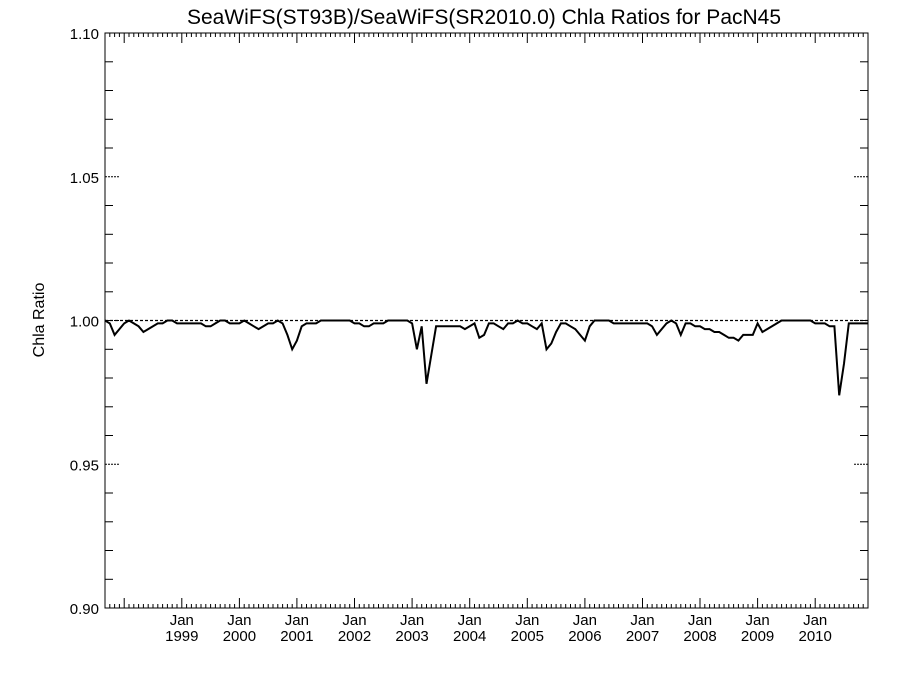  Describe the element at coordinates (84, 178) in the screenshot. I see `y-tick-label: 1.05` at that location.